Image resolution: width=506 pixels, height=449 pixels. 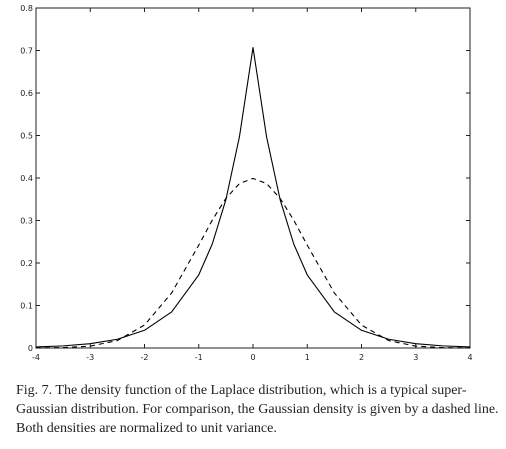 I want to click on x-tick-label: 0, so click(x=252, y=357).